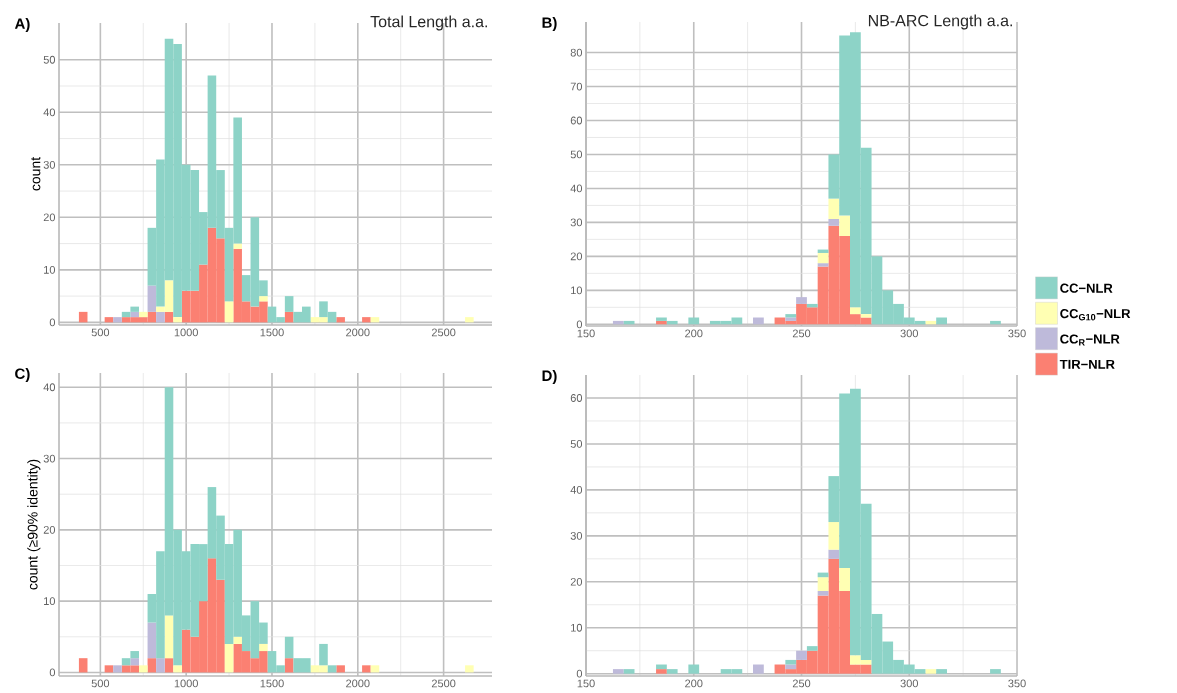 The image size is (1177, 693). Describe the element at coordinates (549, 377) in the screenshot. I see `text: D)` at that location.